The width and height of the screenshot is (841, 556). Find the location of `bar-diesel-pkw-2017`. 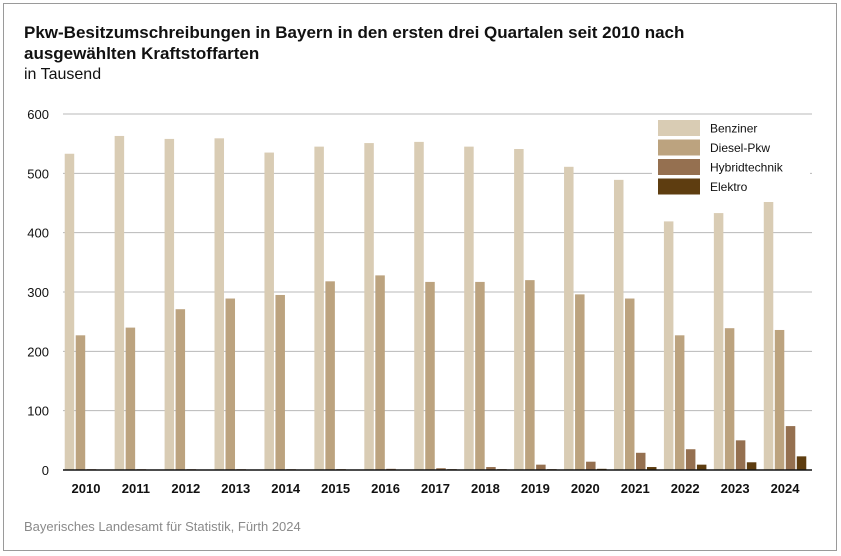

bar-diesel-pkw-2017 is located at coordinates (430, 375).